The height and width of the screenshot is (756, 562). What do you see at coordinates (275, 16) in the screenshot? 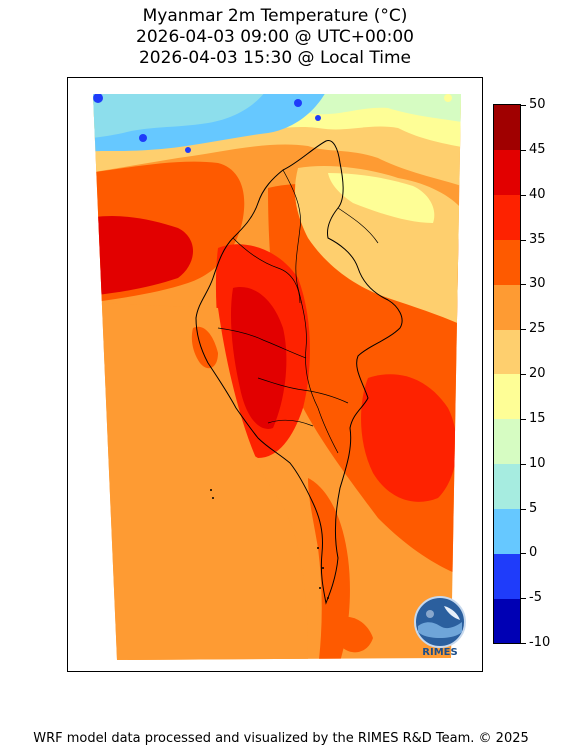
I see `title-line-1: Myanmar 2m Temperature (°C)` at bounding box center [275, 16].